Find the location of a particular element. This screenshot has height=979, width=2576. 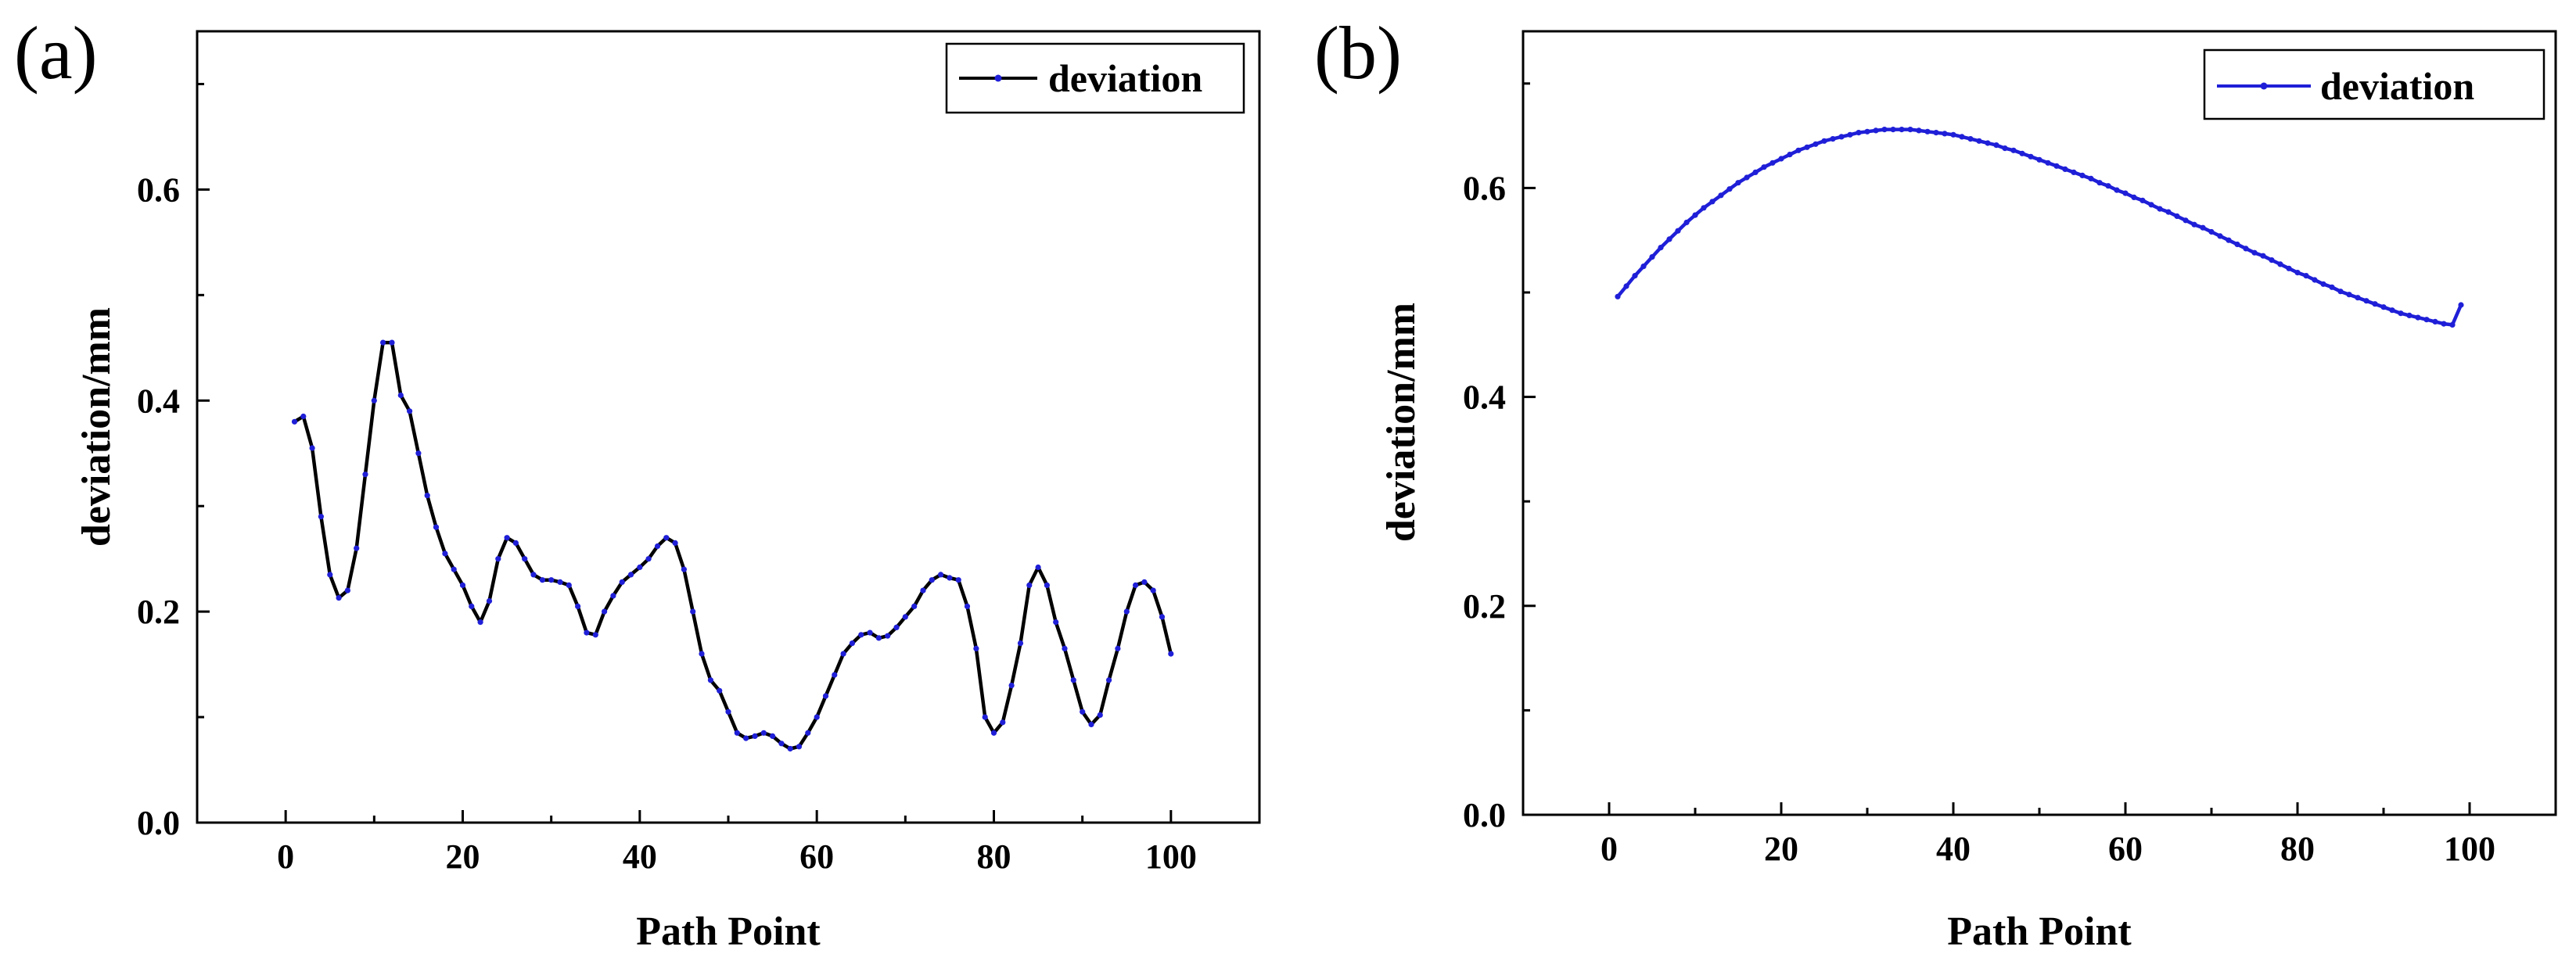

x-tick-label: 0 is located at coordinates (285, 856).